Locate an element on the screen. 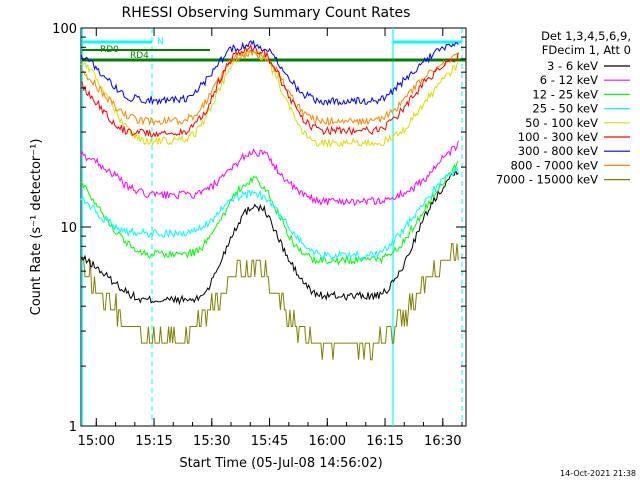 This screenshot has width=640, height=480. y-axis-label: Count Rate (s⁻¹ detector⁻¹) is located at coordinates (36, 227).